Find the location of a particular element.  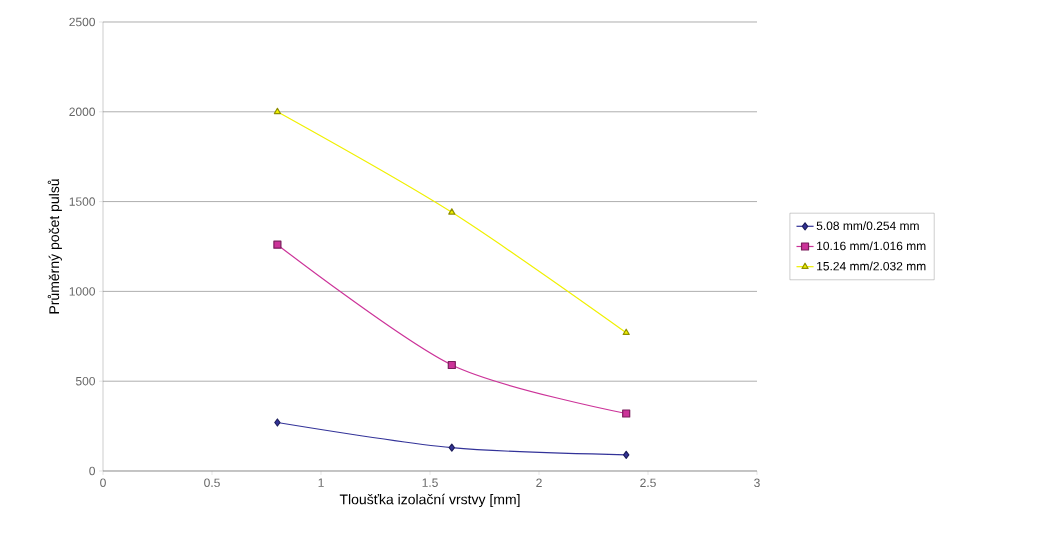

y-tick-label: 2000 is located at coordinates (82, 112).